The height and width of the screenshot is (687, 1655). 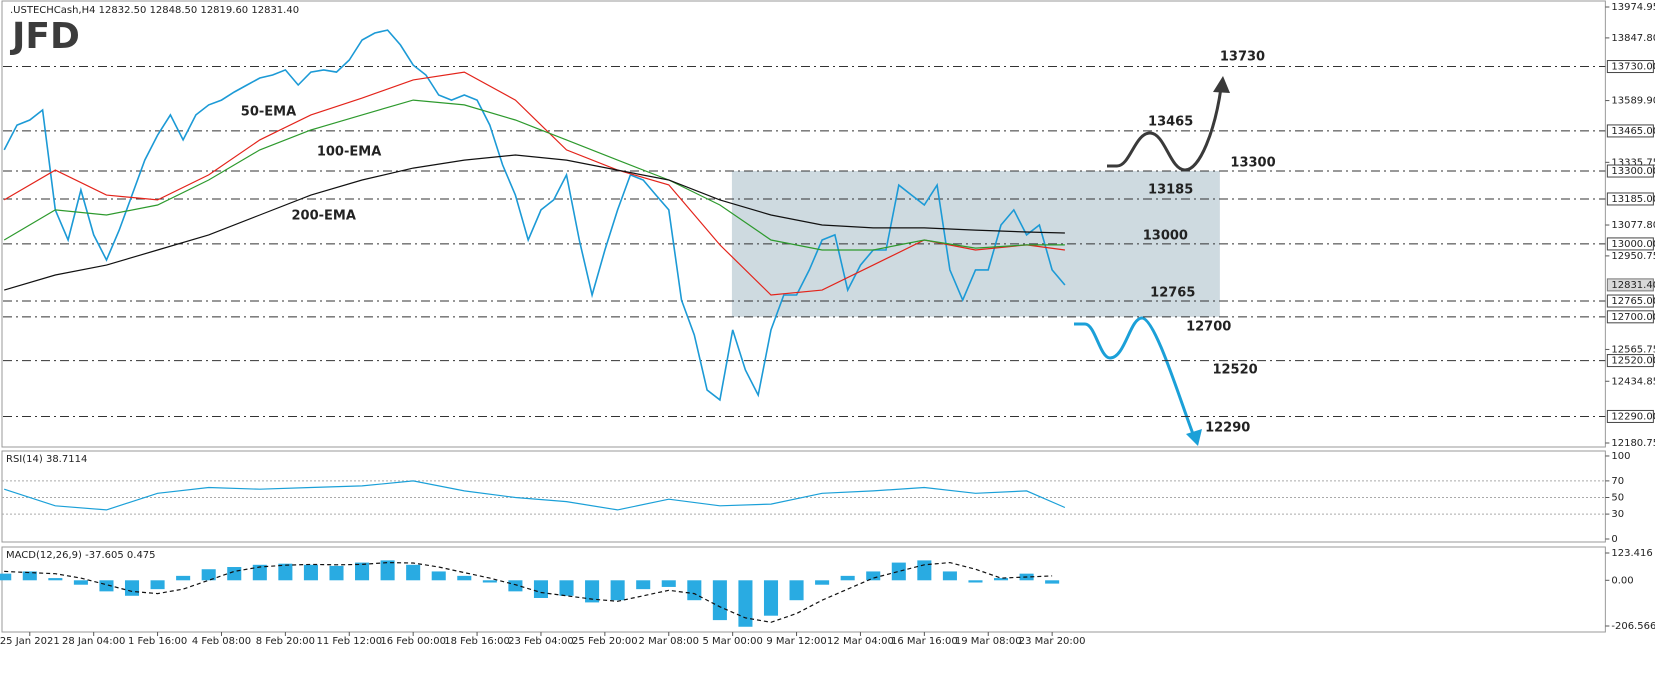 I want to click on x-tick-label: 23 Feb 04:00, so click(x=541, y=641).